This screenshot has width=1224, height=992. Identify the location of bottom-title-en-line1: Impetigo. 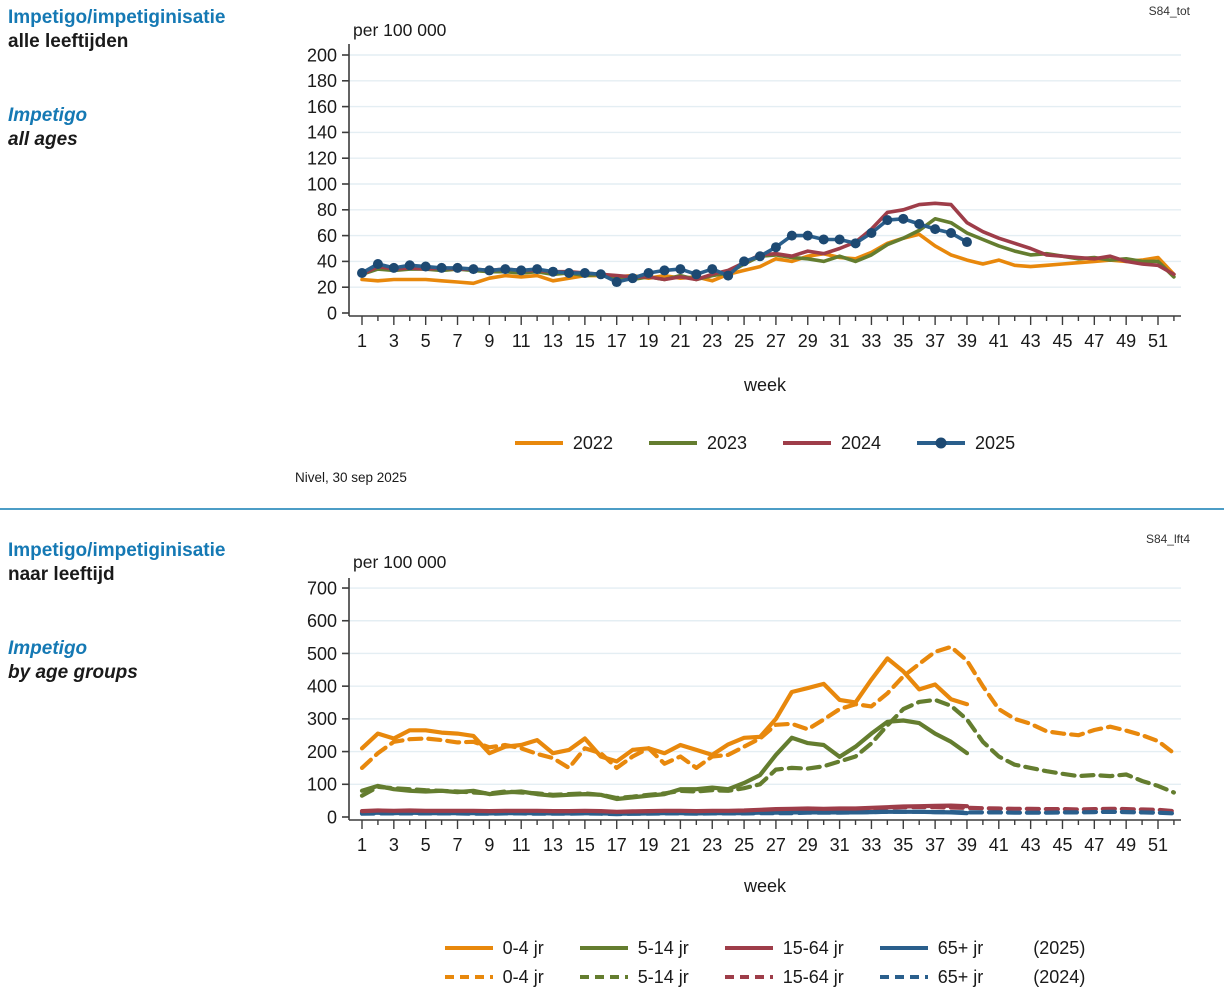
(48, 648).